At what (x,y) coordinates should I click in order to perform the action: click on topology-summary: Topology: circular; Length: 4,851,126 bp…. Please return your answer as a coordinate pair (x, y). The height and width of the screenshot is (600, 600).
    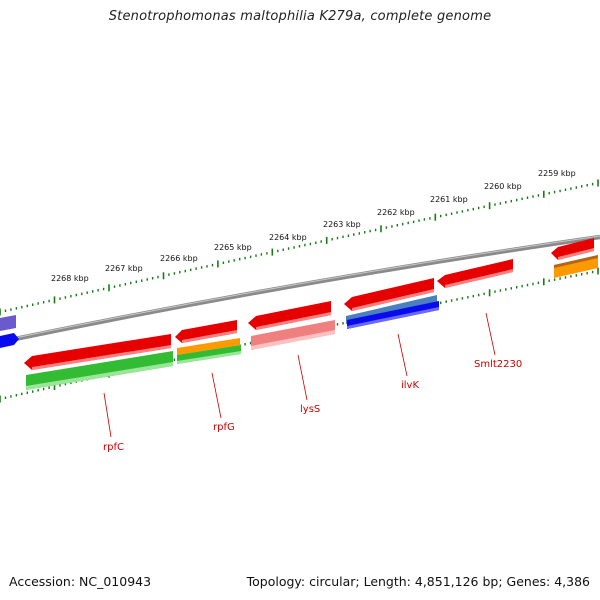
    Looking at the image, I should click on (418, 581).